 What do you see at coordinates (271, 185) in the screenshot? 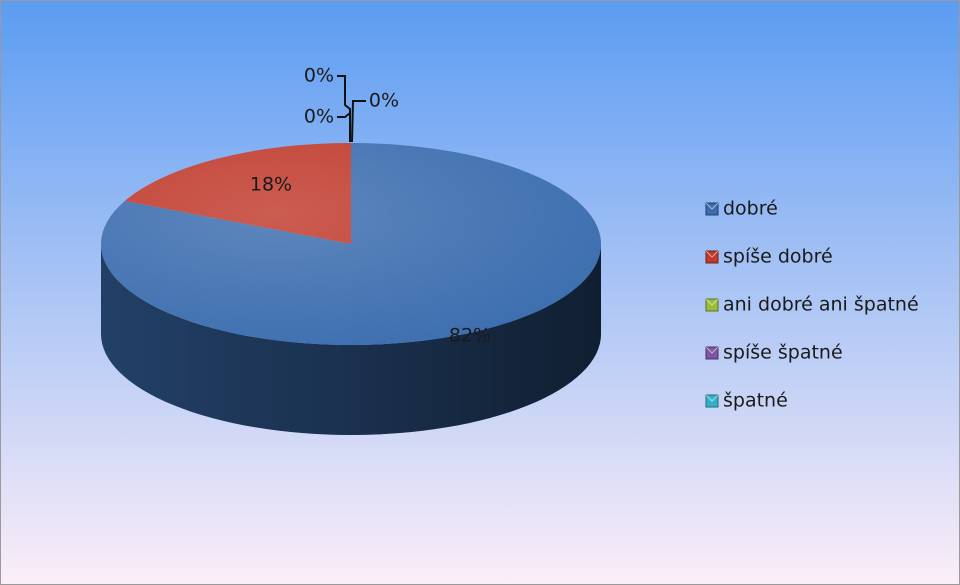
I see `data-label-1: 18%` at bounding box center [271, 185].